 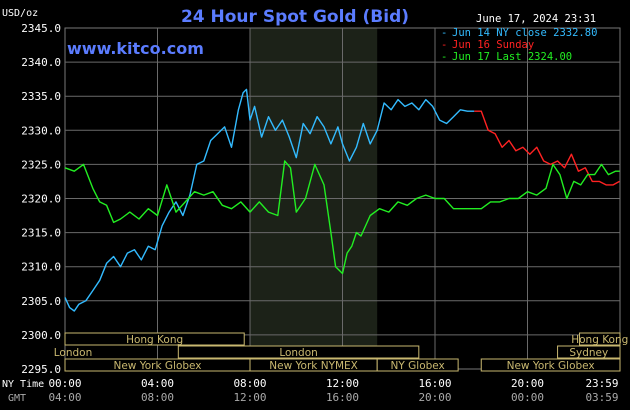 What do you see at coordinates (342, 383) in the screenshot?
I see `x-tick-label-ny: 12:00` at bounding box center [342, 383].